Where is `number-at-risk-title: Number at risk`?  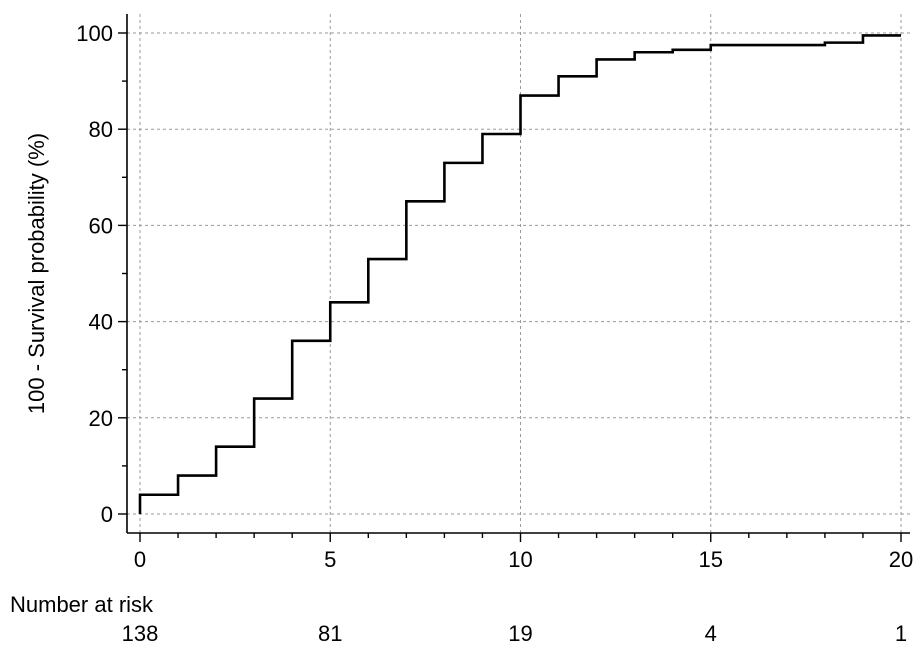 number-at-risk-title: Number at risk is located at coordinates (82, 604).